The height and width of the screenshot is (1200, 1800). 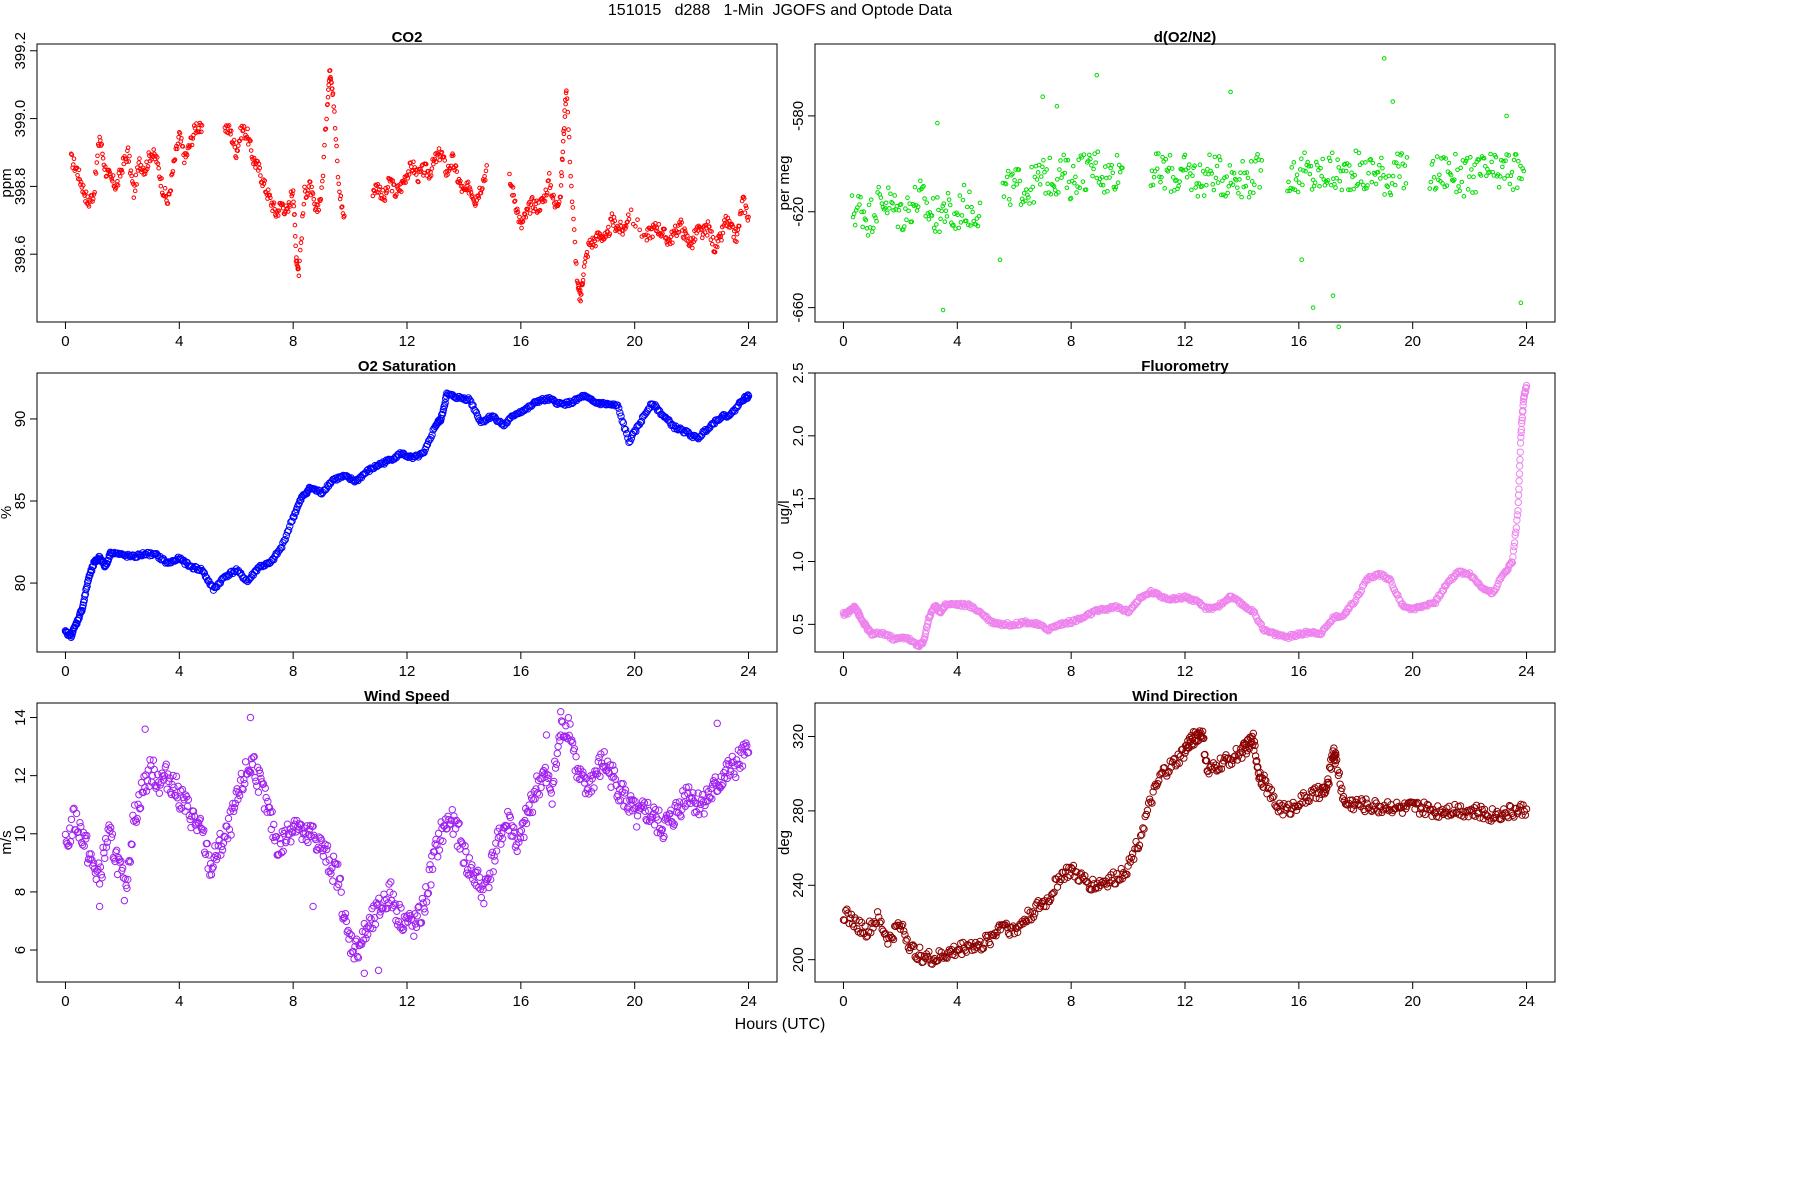 What do you see at coordinates (1412, 1001) in the screenshot?
I see `x-tick-label: 20` at bounding box center [1412, 1001].